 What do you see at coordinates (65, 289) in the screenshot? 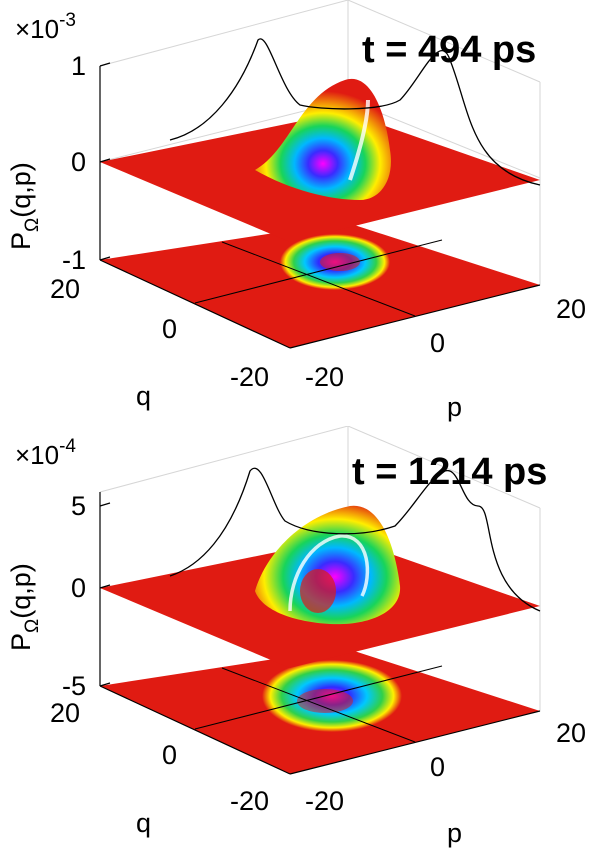
I see `q-tick-top-0: 20` at bounding box center [65, 289].